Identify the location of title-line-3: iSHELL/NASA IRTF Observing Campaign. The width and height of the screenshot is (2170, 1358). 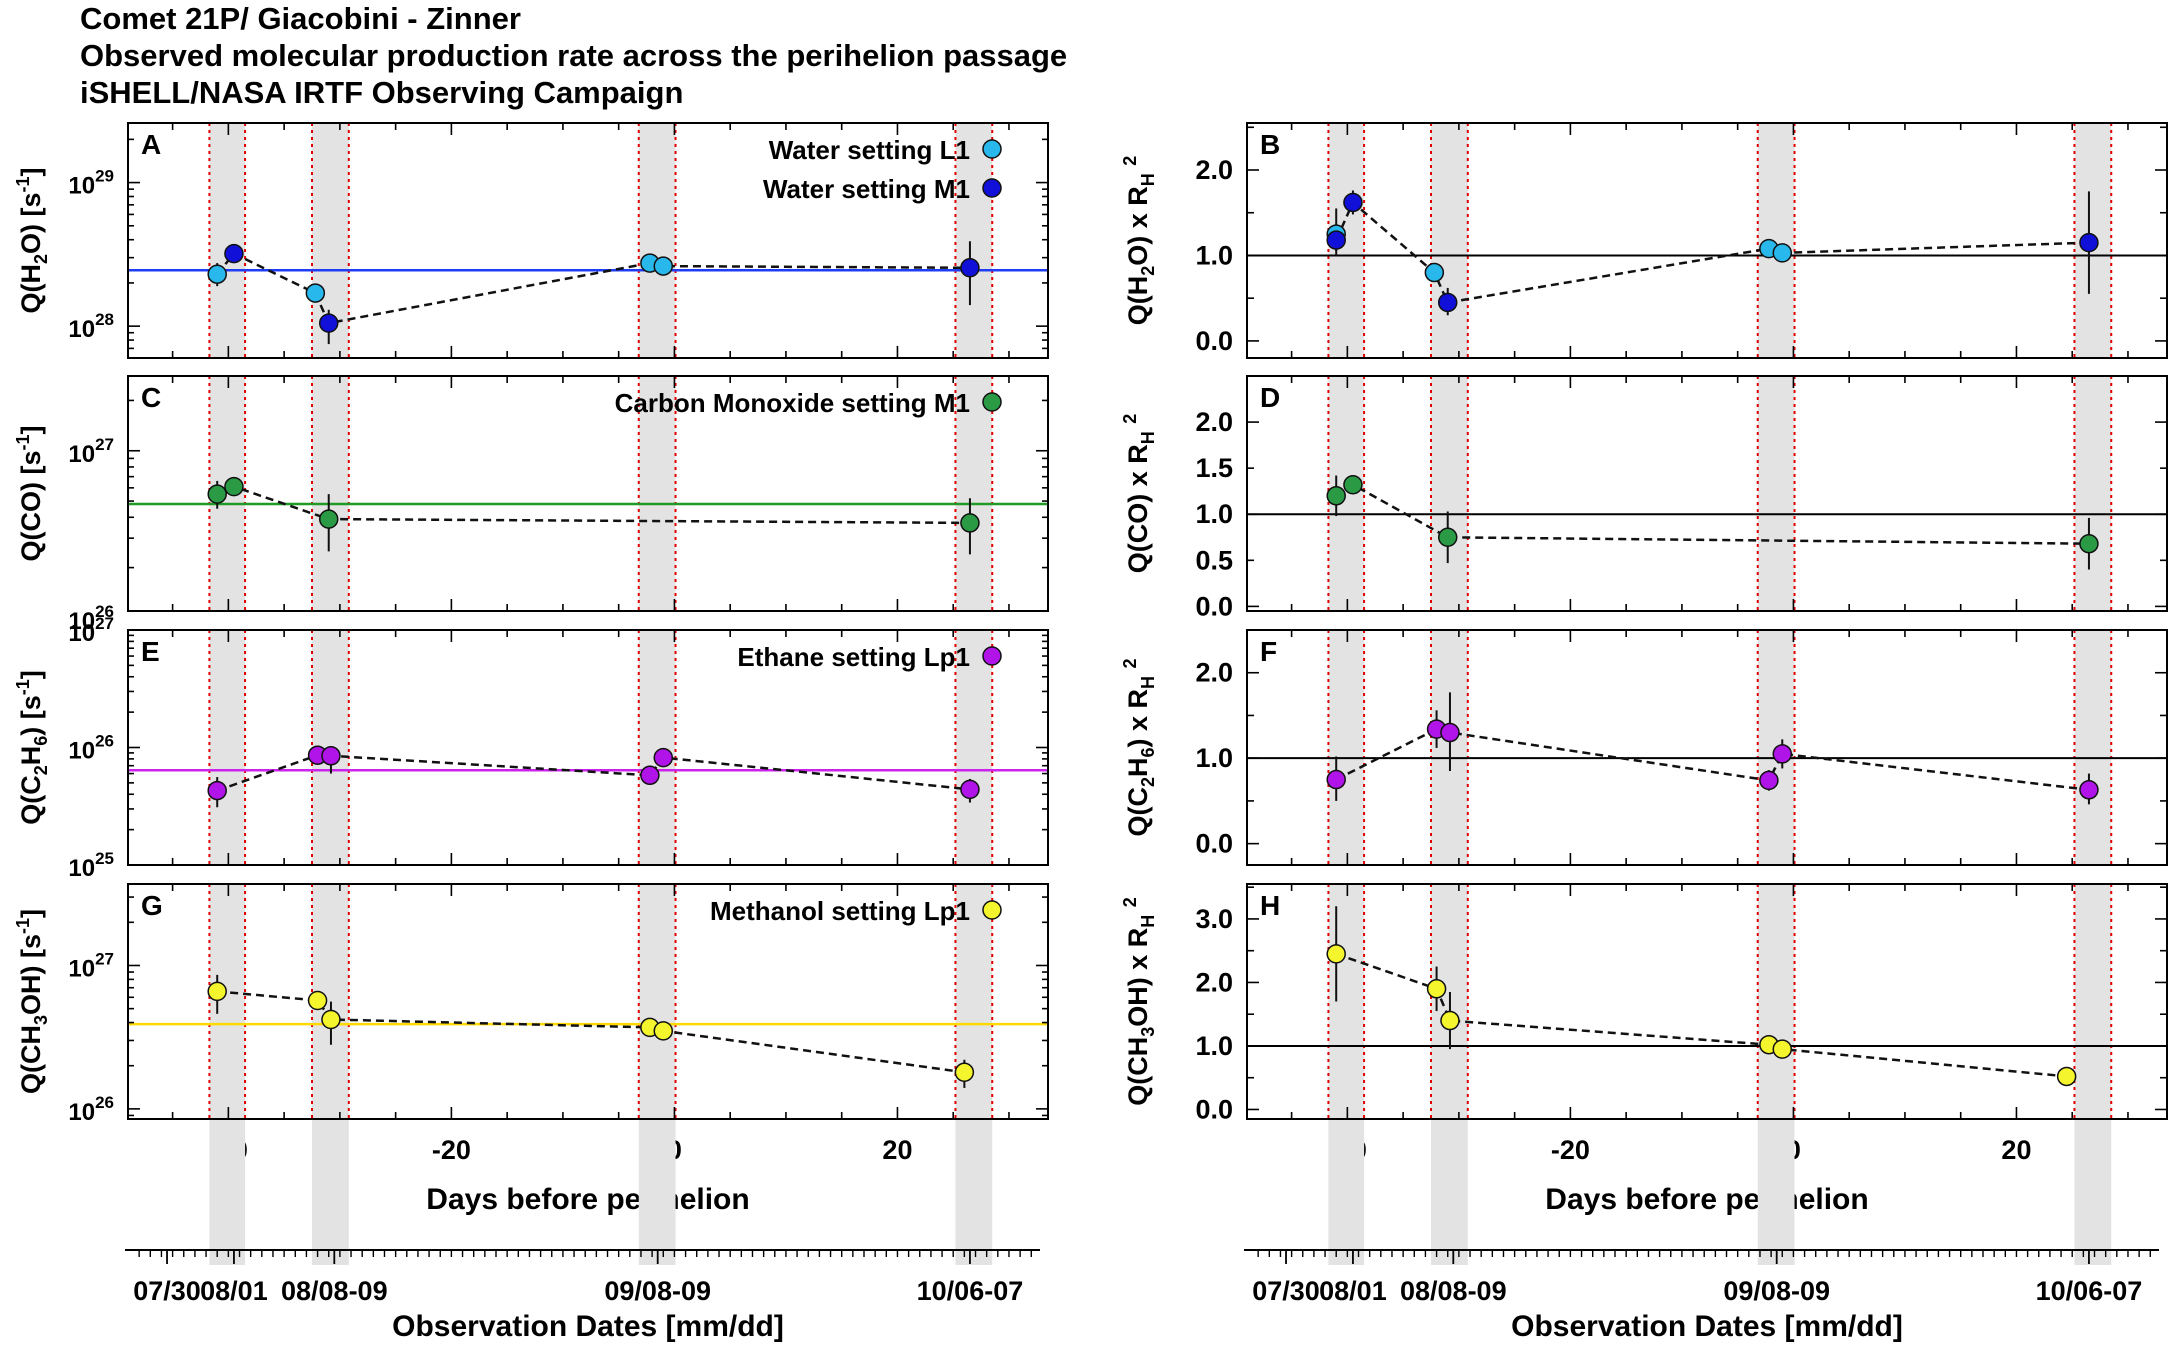
(382, 92).